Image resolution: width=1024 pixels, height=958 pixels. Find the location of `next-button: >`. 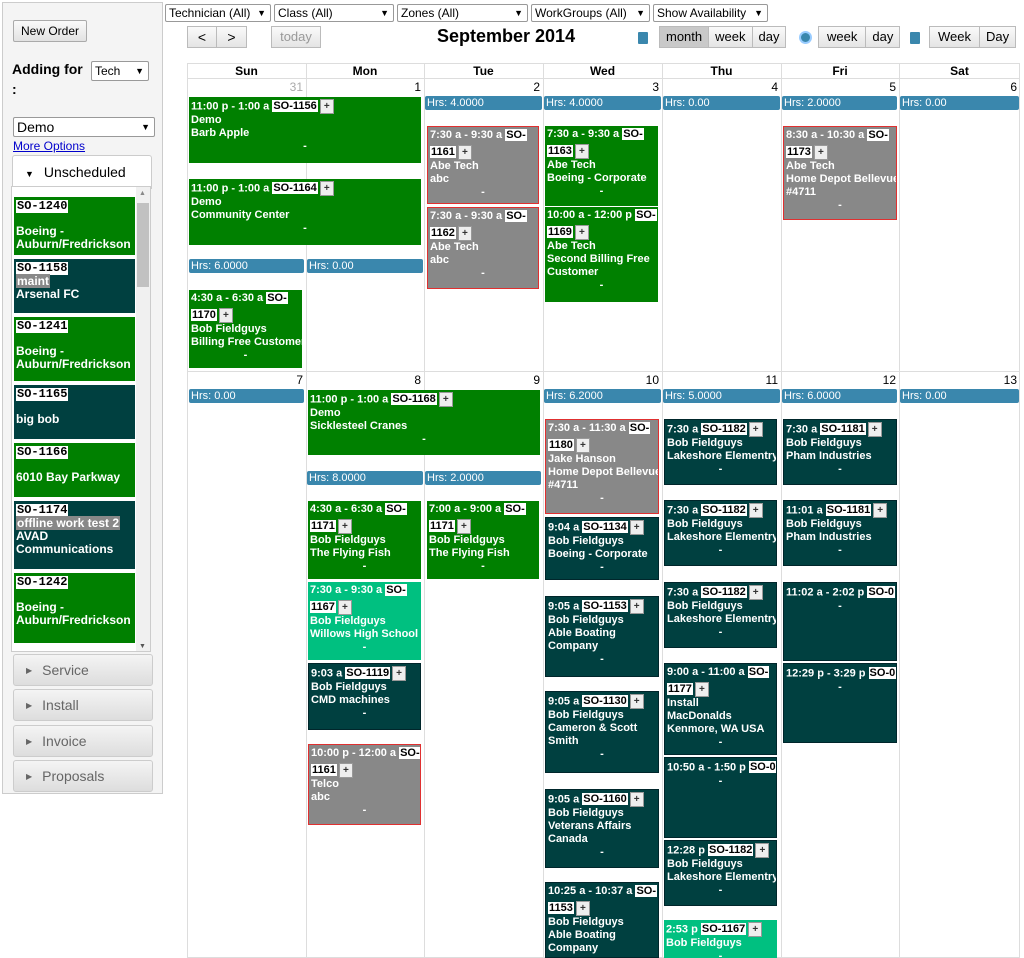

next-button: > is located at coordinates (232, 37).